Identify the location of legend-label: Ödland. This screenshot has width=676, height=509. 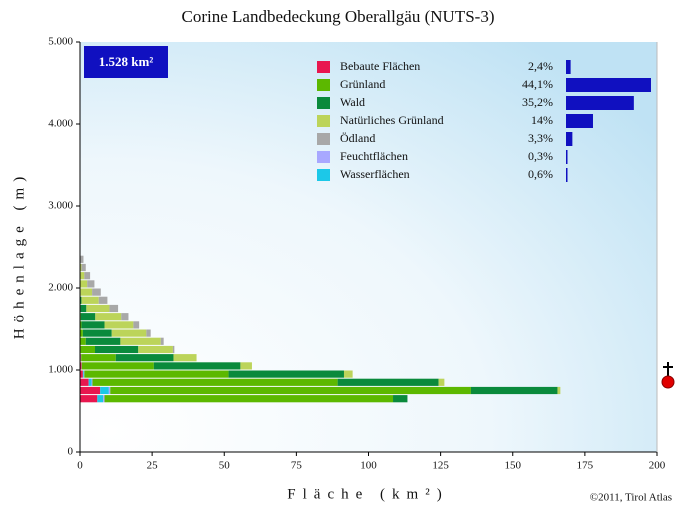
(357, 138).